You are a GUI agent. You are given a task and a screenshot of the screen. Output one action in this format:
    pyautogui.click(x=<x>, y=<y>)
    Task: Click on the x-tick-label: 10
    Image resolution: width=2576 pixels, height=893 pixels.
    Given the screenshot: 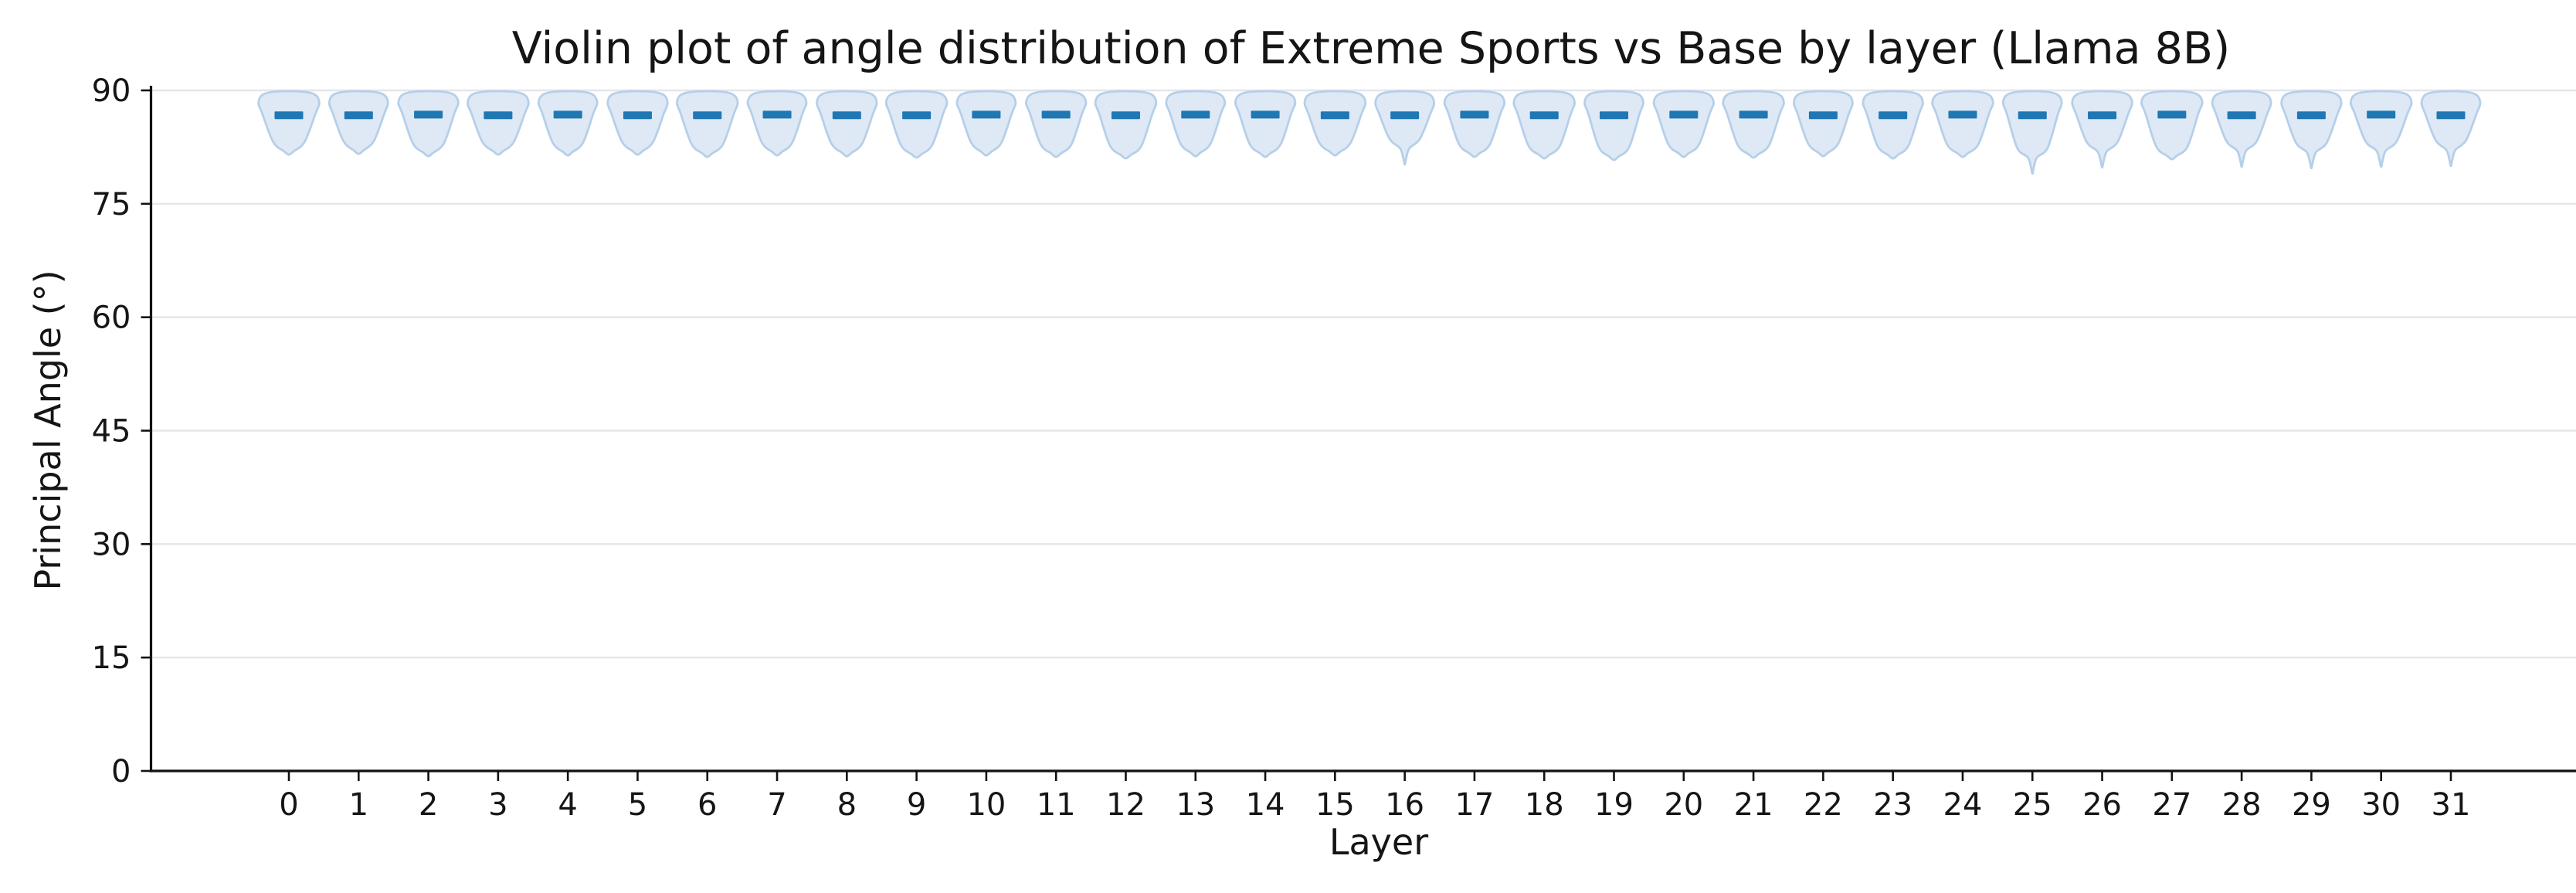 What is the action you would take?
    pyautogui.click(x=986, y=805)
    